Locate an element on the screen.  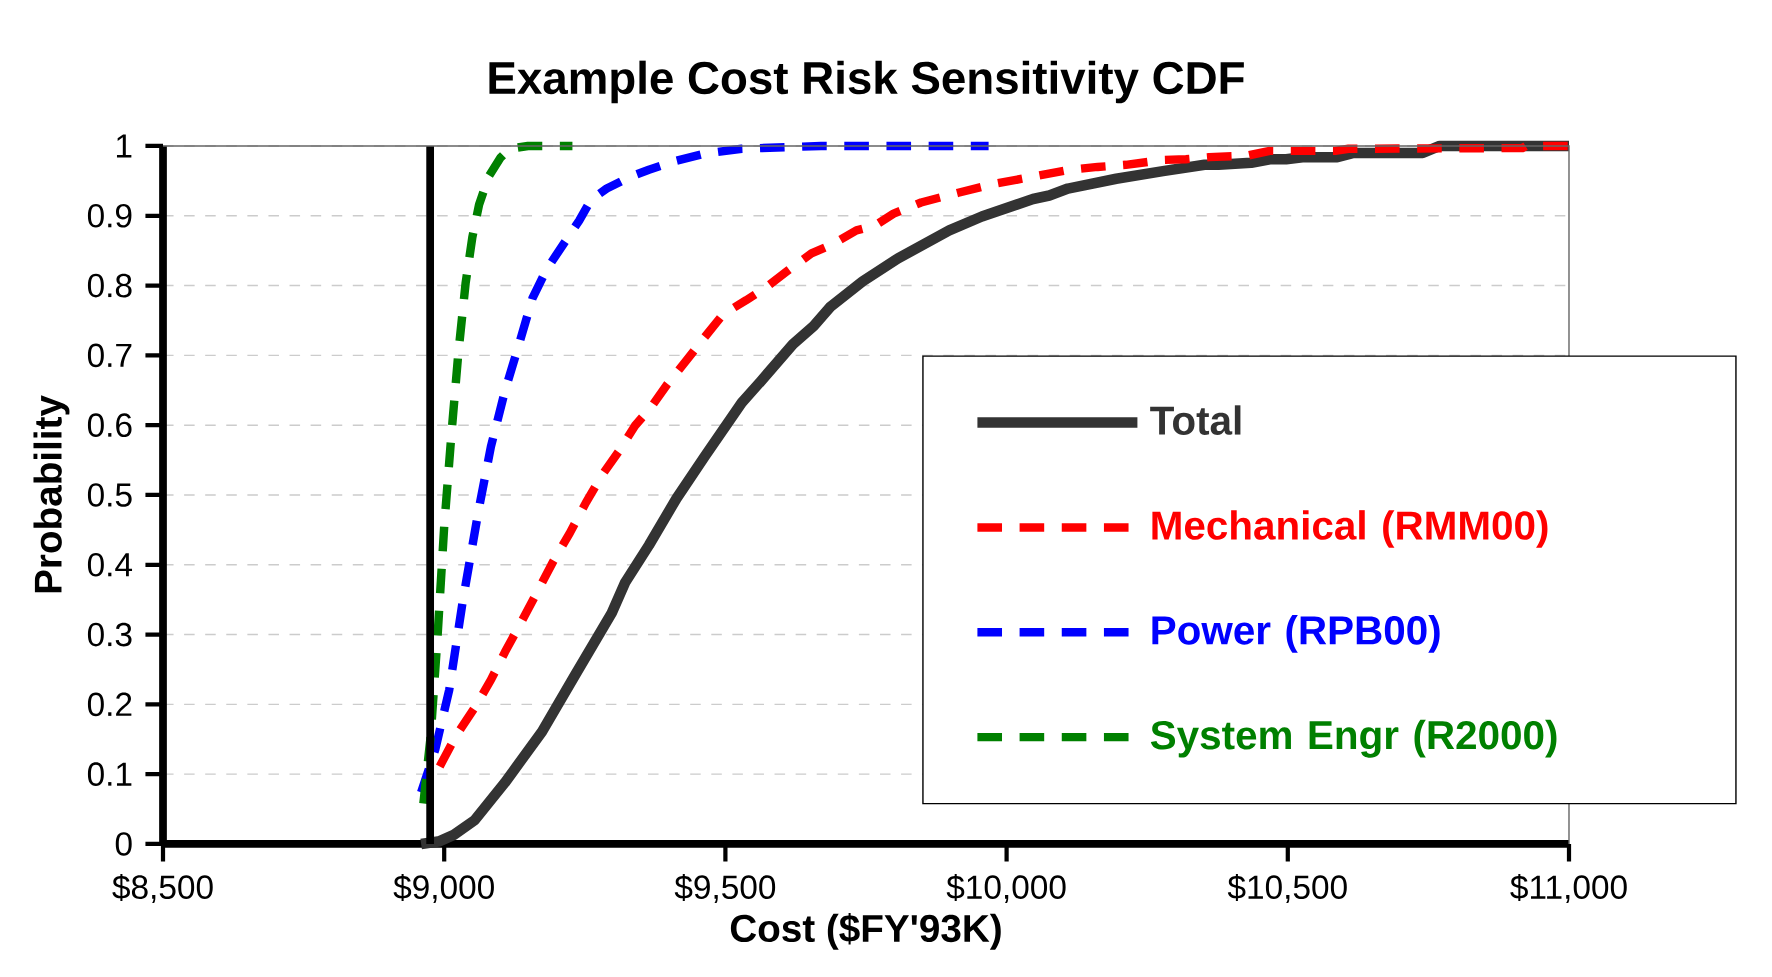
y-tick-label: 0.7 is located at coordinates (109, 355).